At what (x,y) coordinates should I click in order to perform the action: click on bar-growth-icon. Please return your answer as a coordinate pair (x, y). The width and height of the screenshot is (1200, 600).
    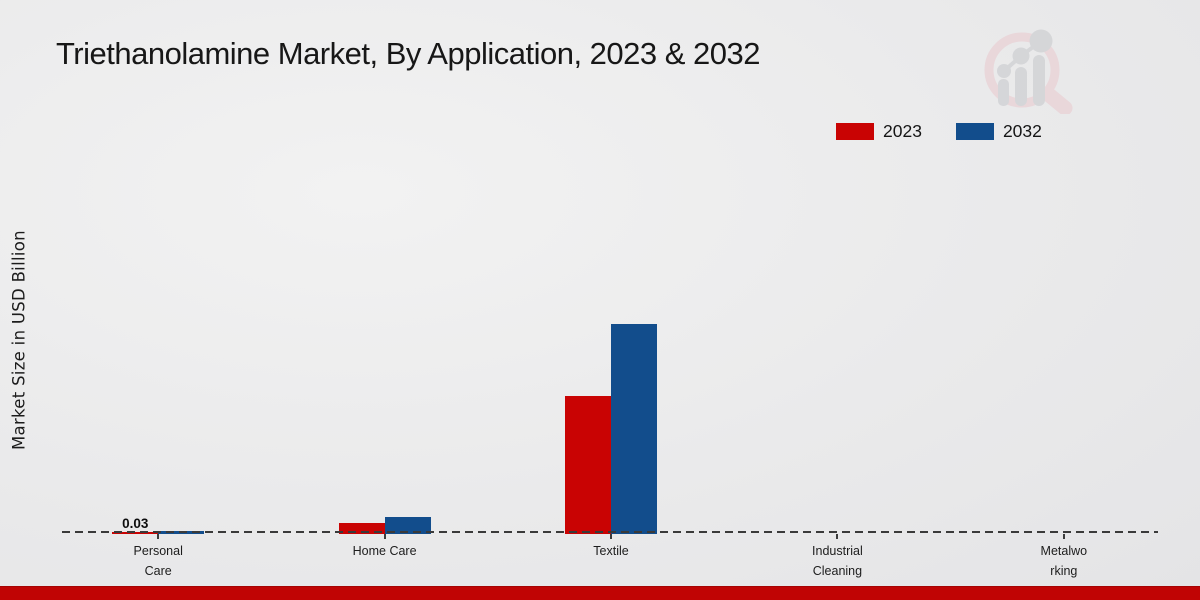
    Looking at the image, I should click on (1025, 67).